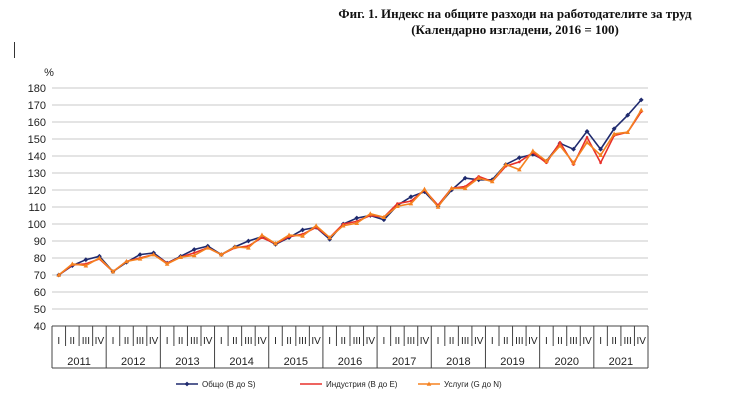 The width and height of the screenshot is (740, 401). I want to click on year-label: 2018, so click(458, 362).